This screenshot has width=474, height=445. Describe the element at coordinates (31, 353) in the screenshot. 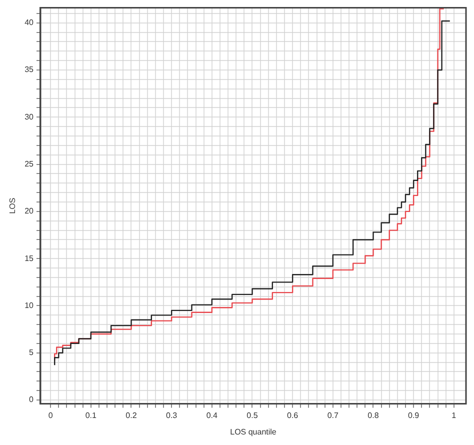

I see `y-tick-label: 5` at that location.